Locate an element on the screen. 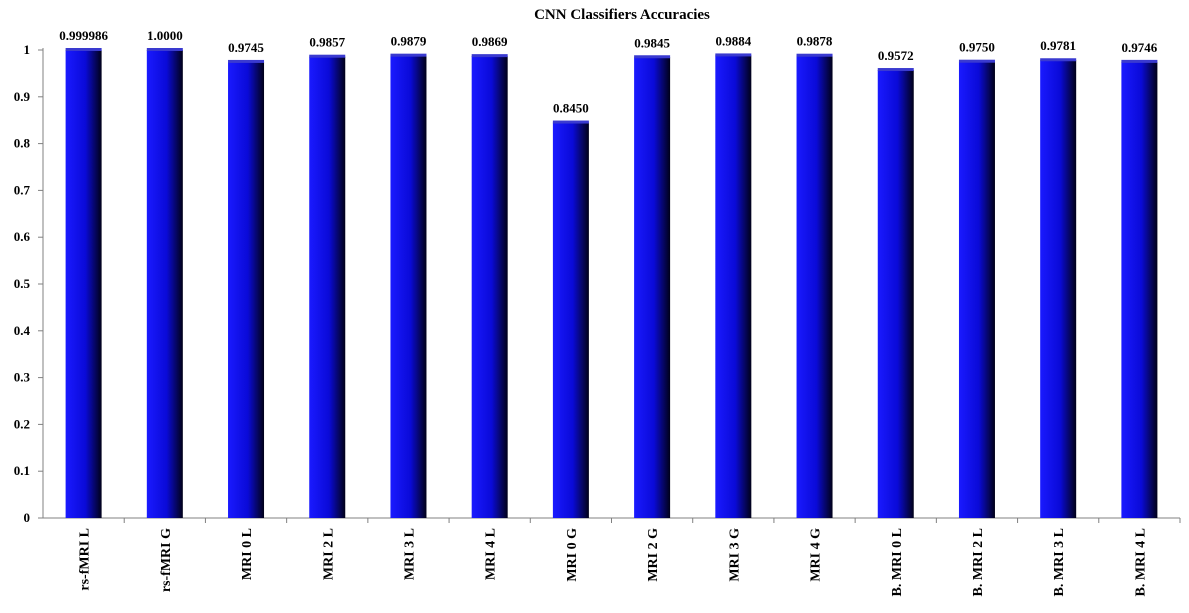  y-tick-label: 1 is located at coordinates (27, 49).